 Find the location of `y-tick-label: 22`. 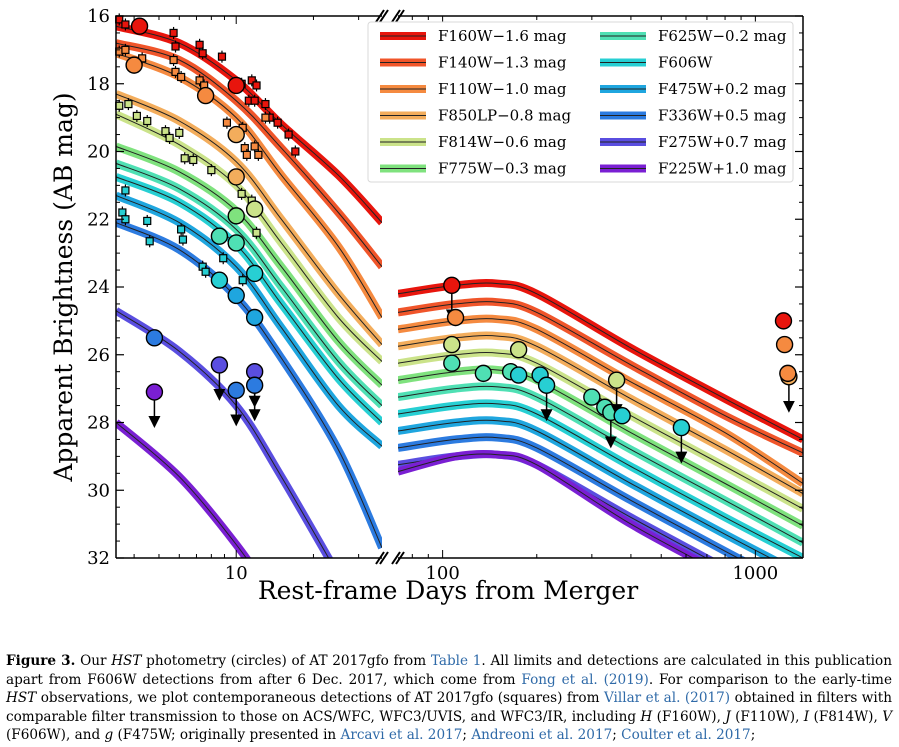

y-tick-label: 22 is located at coordinates (98, 219).